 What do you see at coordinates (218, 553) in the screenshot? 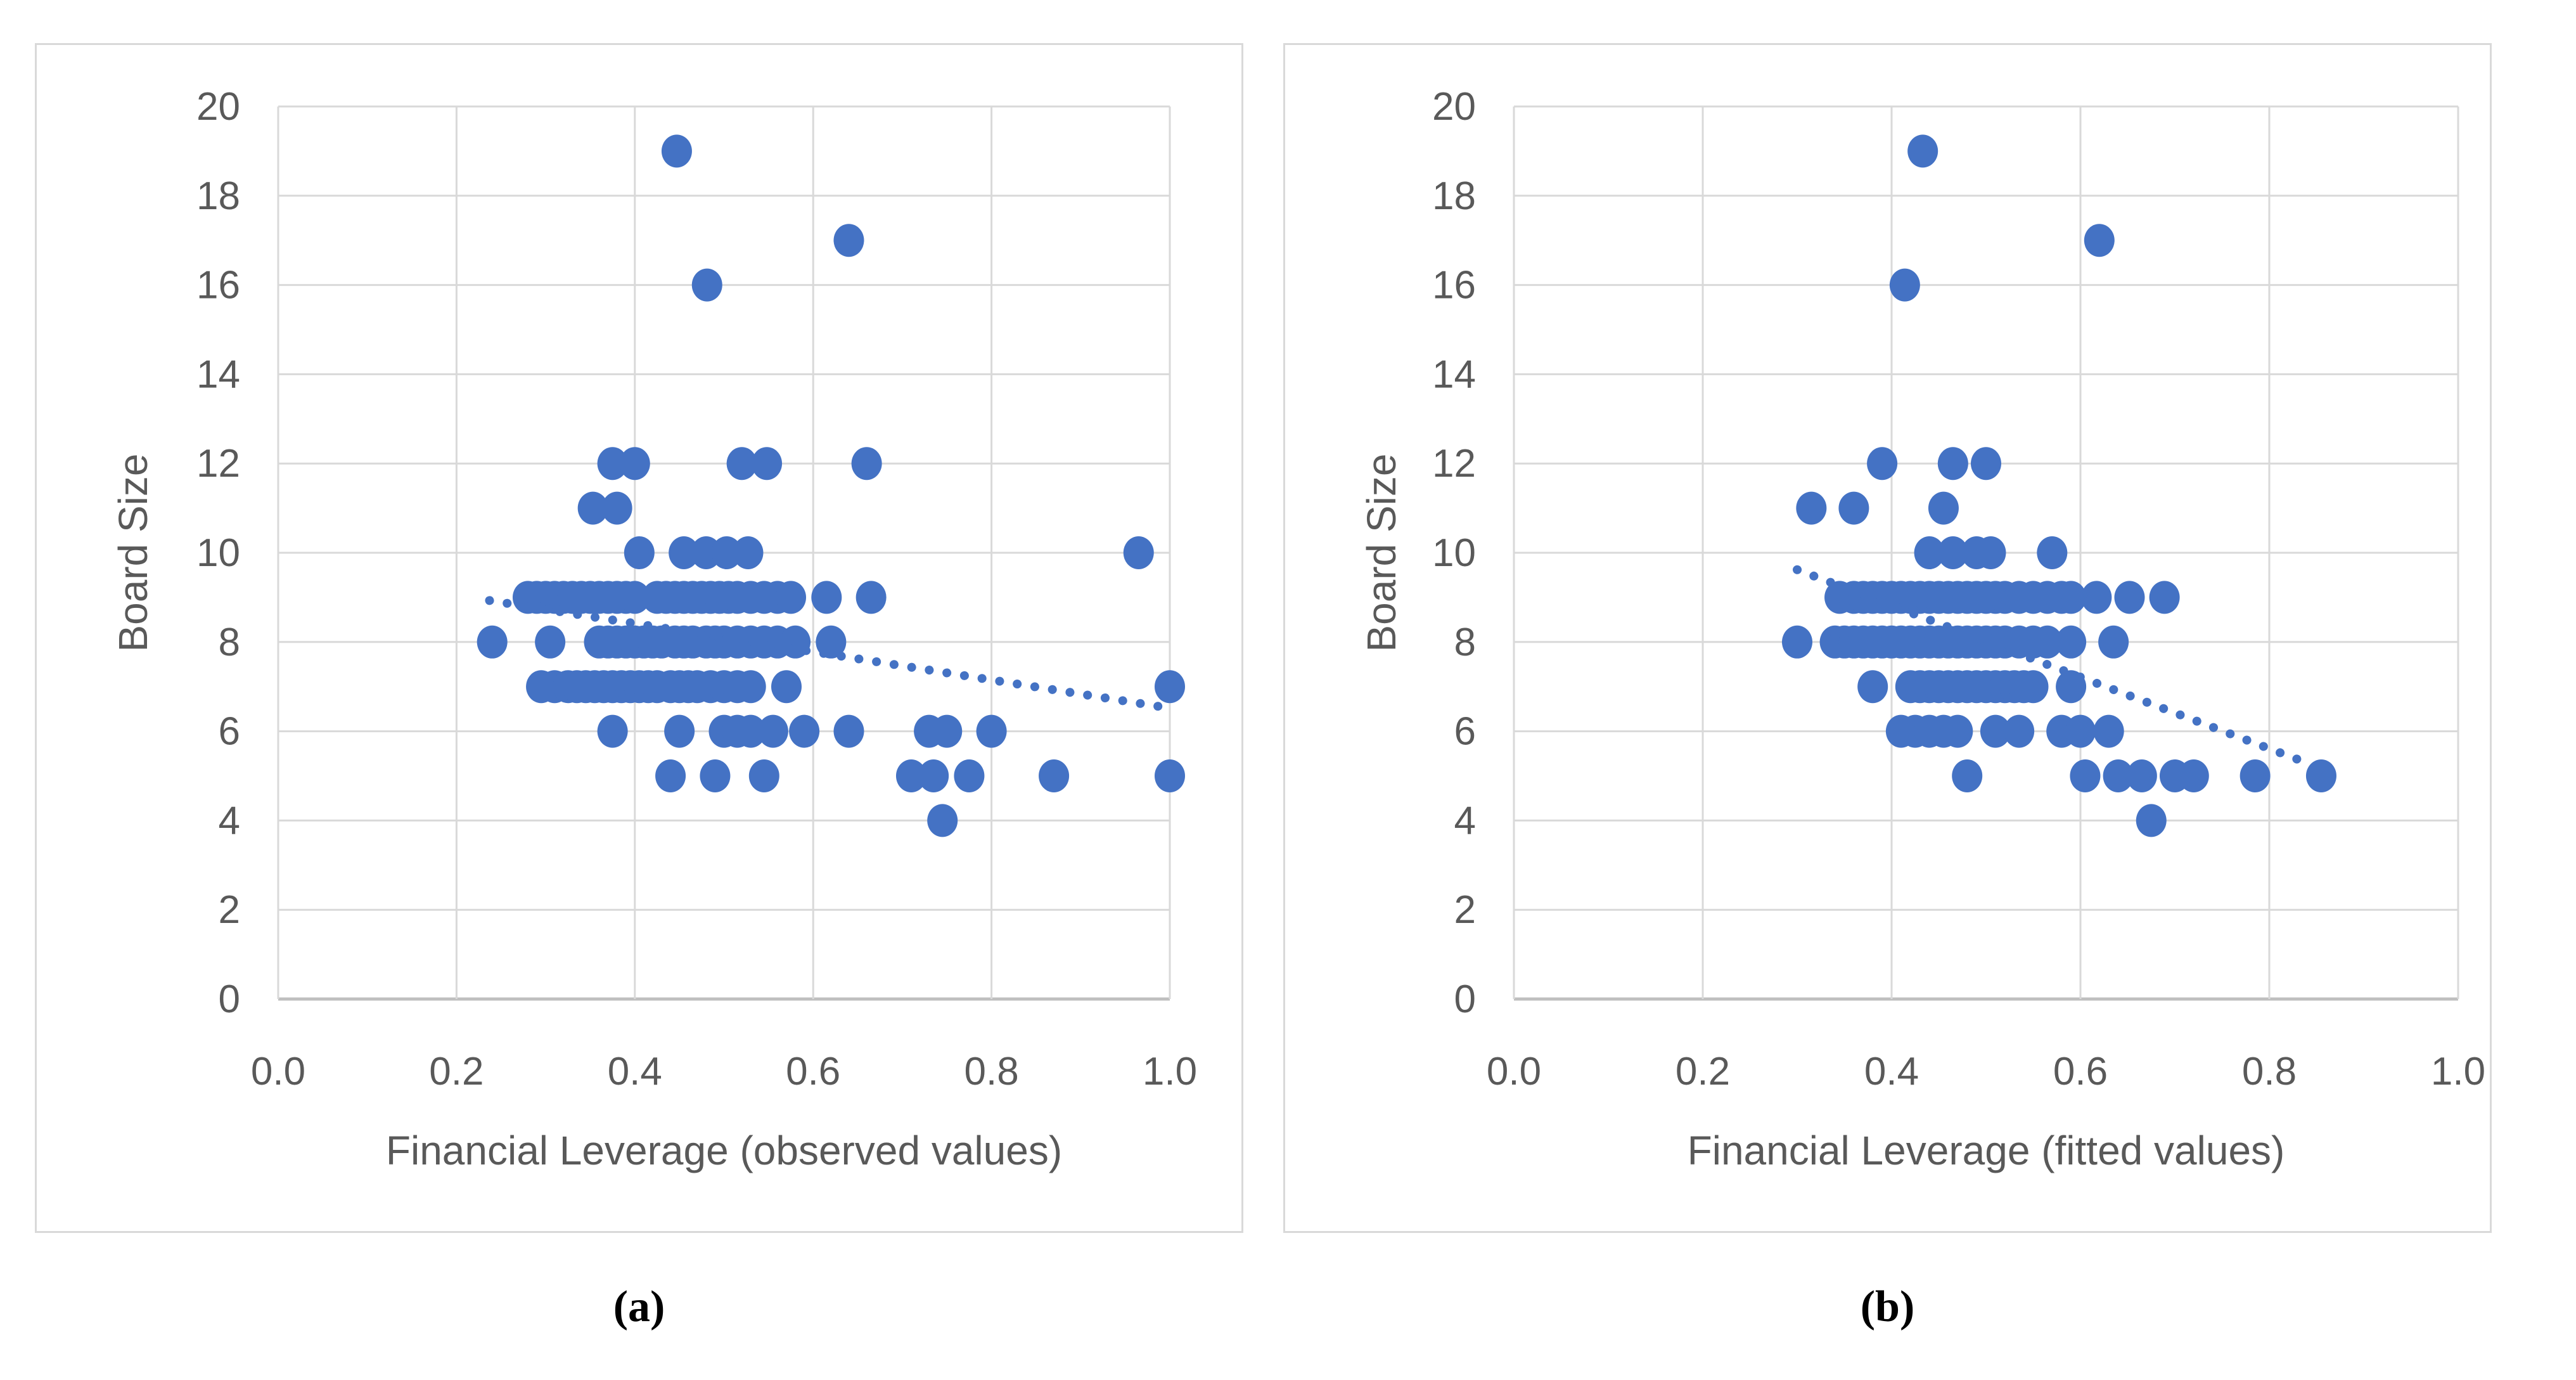
I see `y-tick-label: 10` at bounding box center [218, 553].